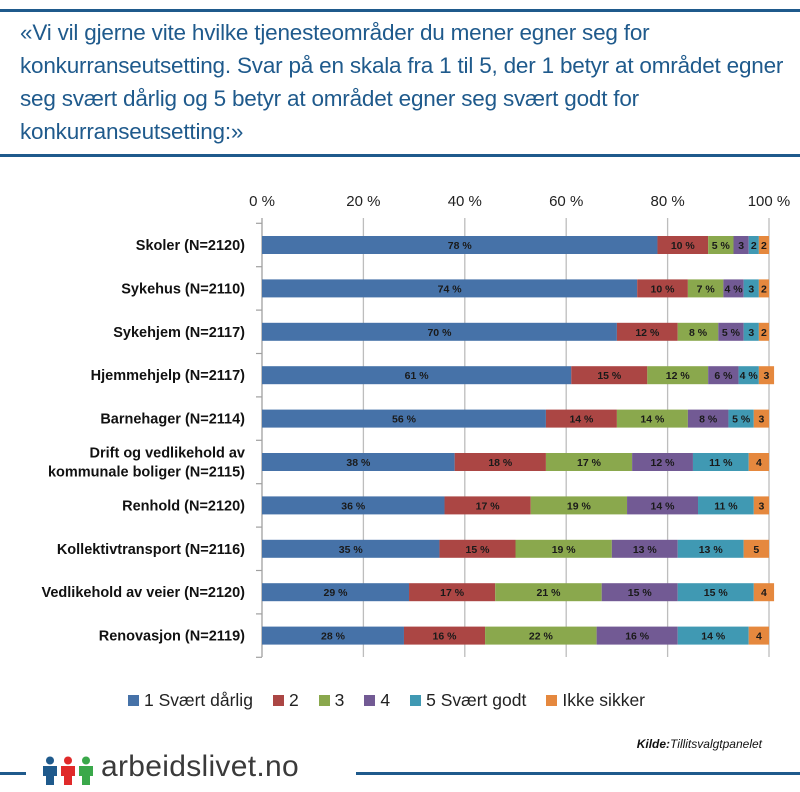 The height and width of the screenshot is (792, 800). I want to click on legend-item: 1 Svært dårlig, so click(190, 700).